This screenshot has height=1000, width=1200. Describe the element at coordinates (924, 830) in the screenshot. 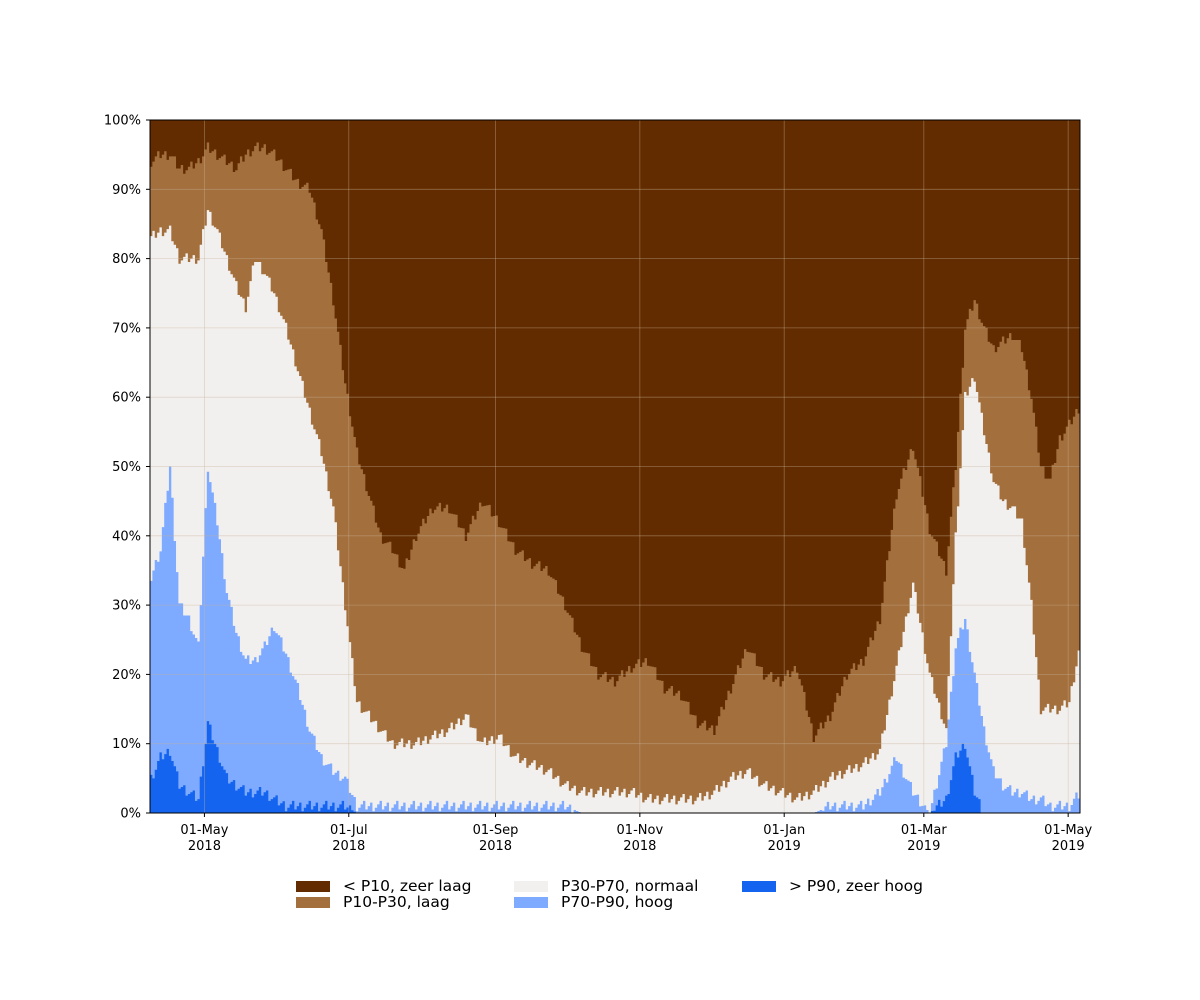

I see `x-tick-label: 01-Mar` at that location.